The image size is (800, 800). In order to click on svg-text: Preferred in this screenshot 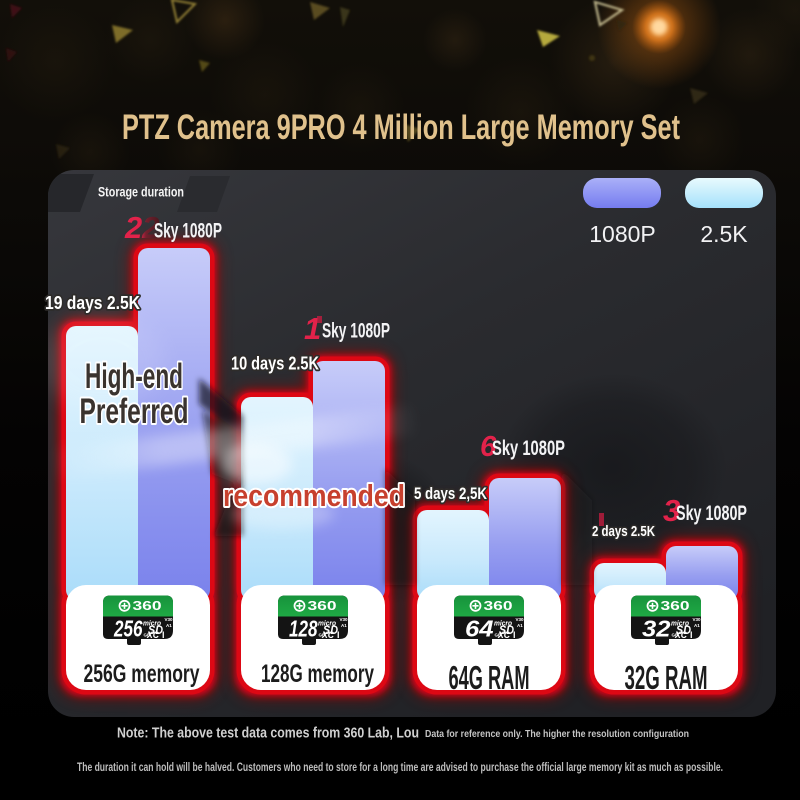, I will do `click(134, 411)`.